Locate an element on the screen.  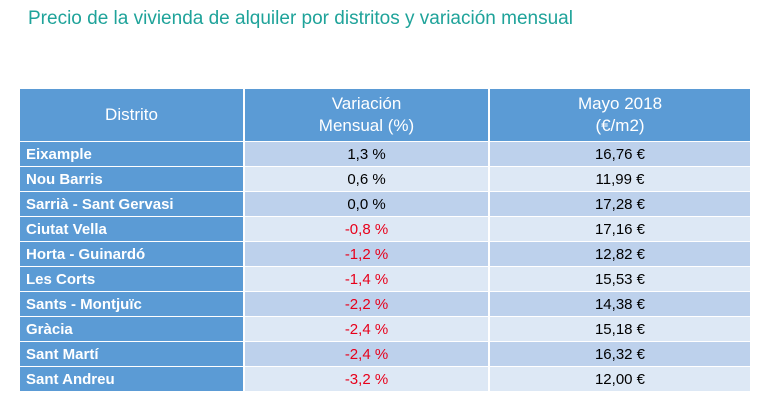
header-variation: Variación Mensual (%) is located at coordinates (366, 115).